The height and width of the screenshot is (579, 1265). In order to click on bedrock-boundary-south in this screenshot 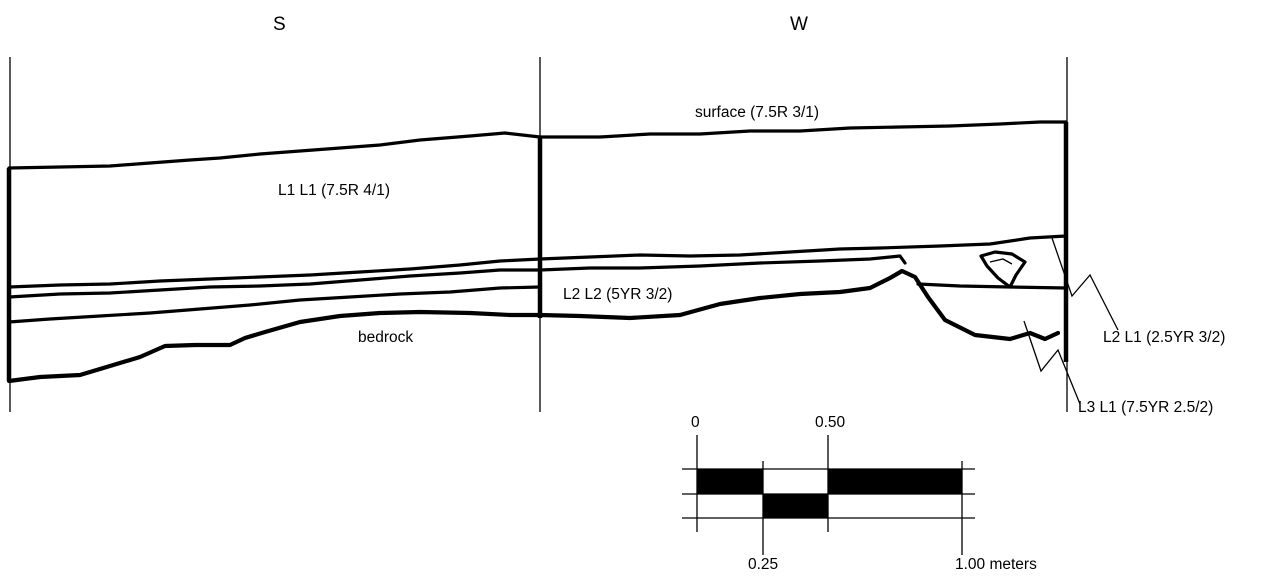, I will do `click(274, 346)`.